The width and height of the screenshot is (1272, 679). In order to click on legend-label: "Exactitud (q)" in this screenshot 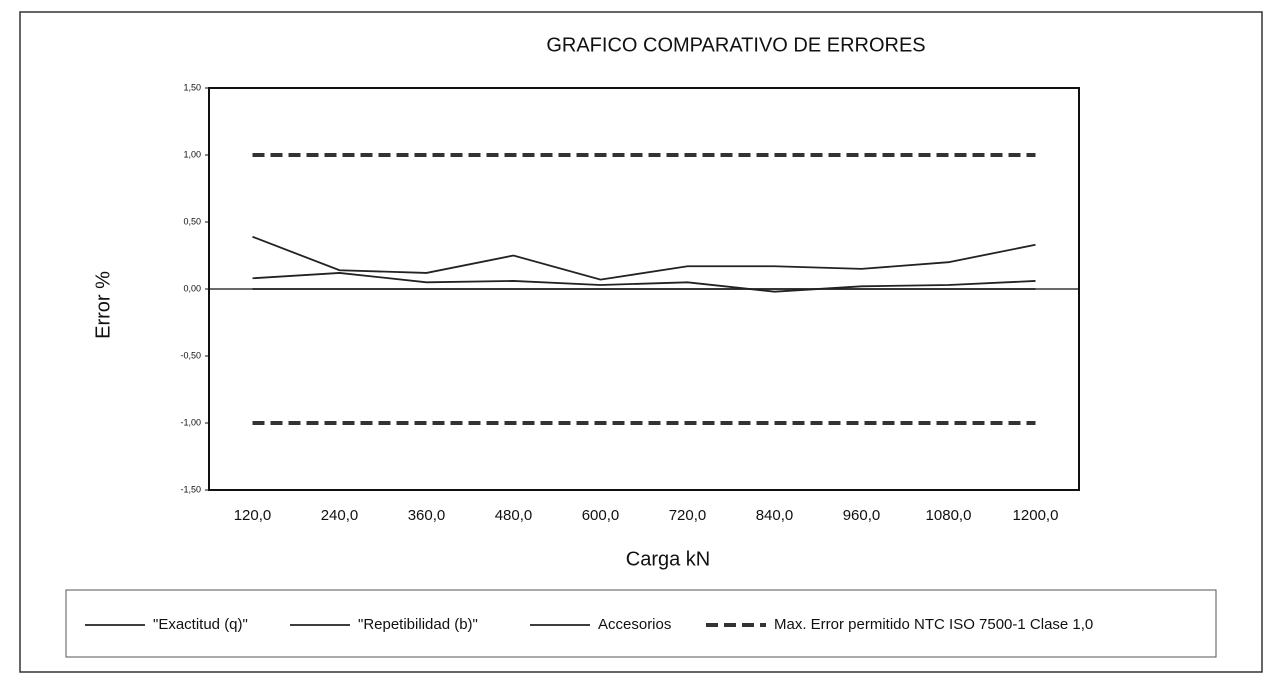, I will do `click(200, 624)`.